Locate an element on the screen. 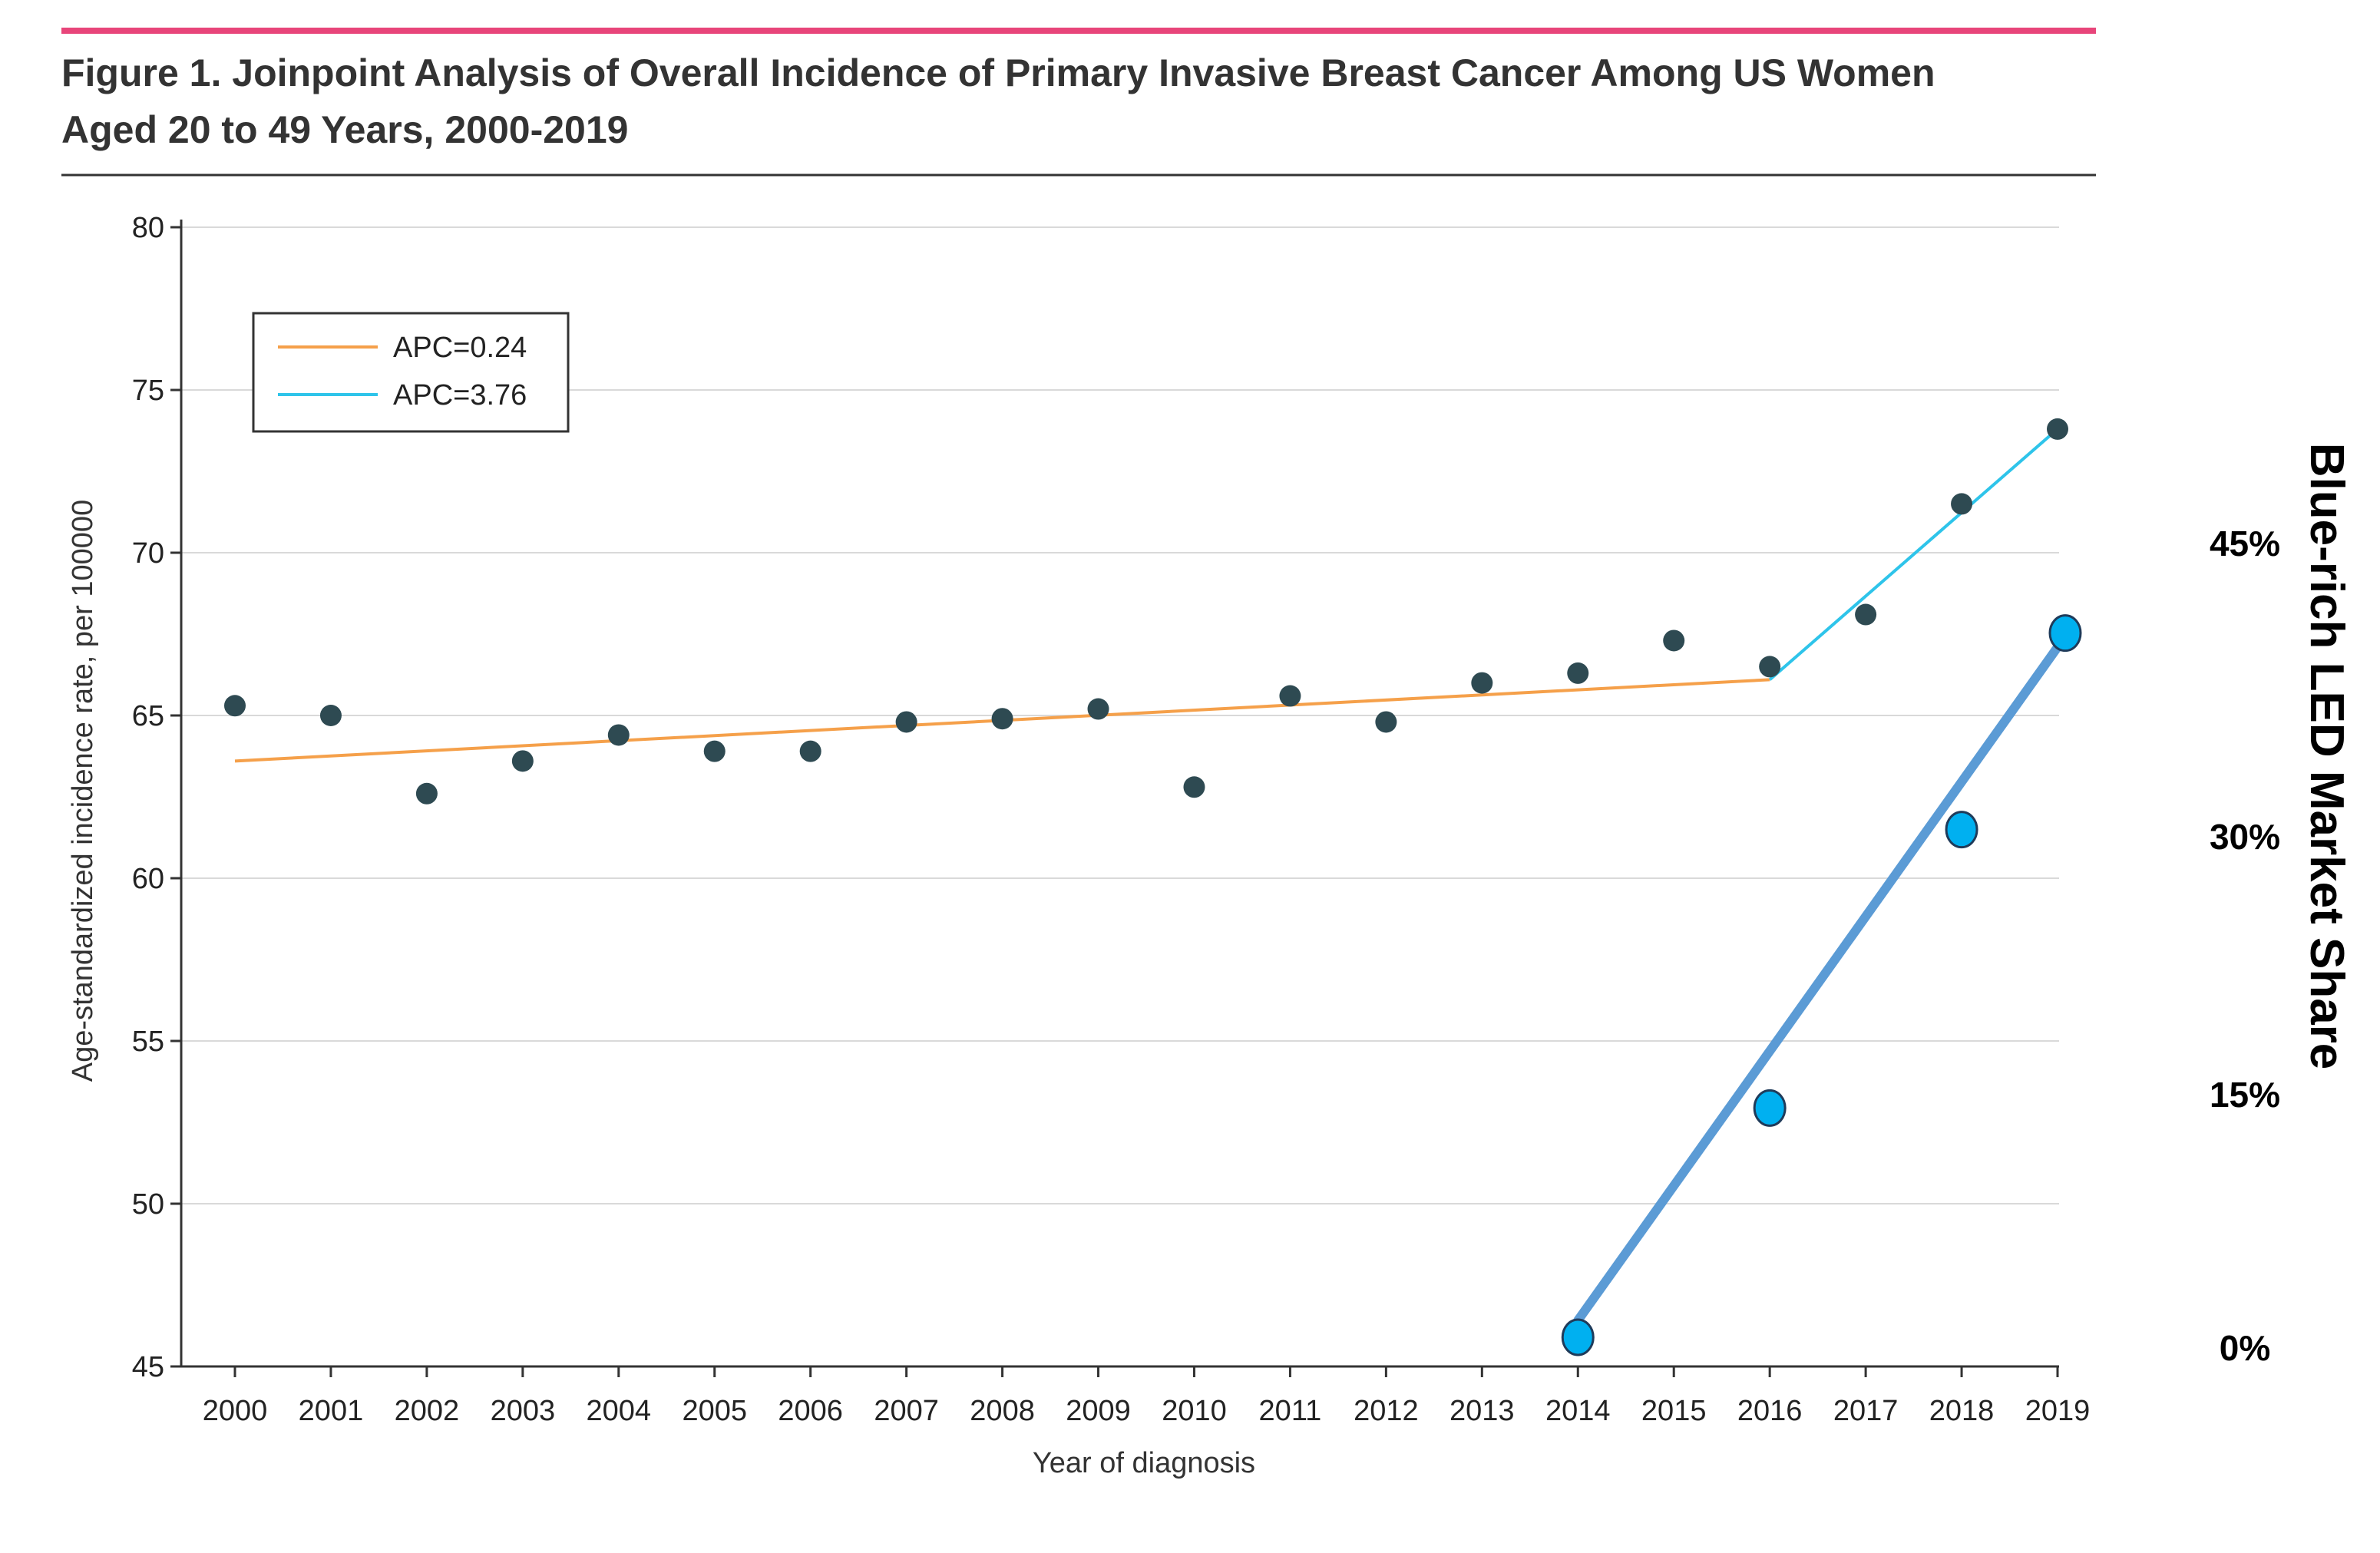 The height and width of the screenshot is (1553, 2380). led-point-2014 is located at coordinates (1578, 1337).